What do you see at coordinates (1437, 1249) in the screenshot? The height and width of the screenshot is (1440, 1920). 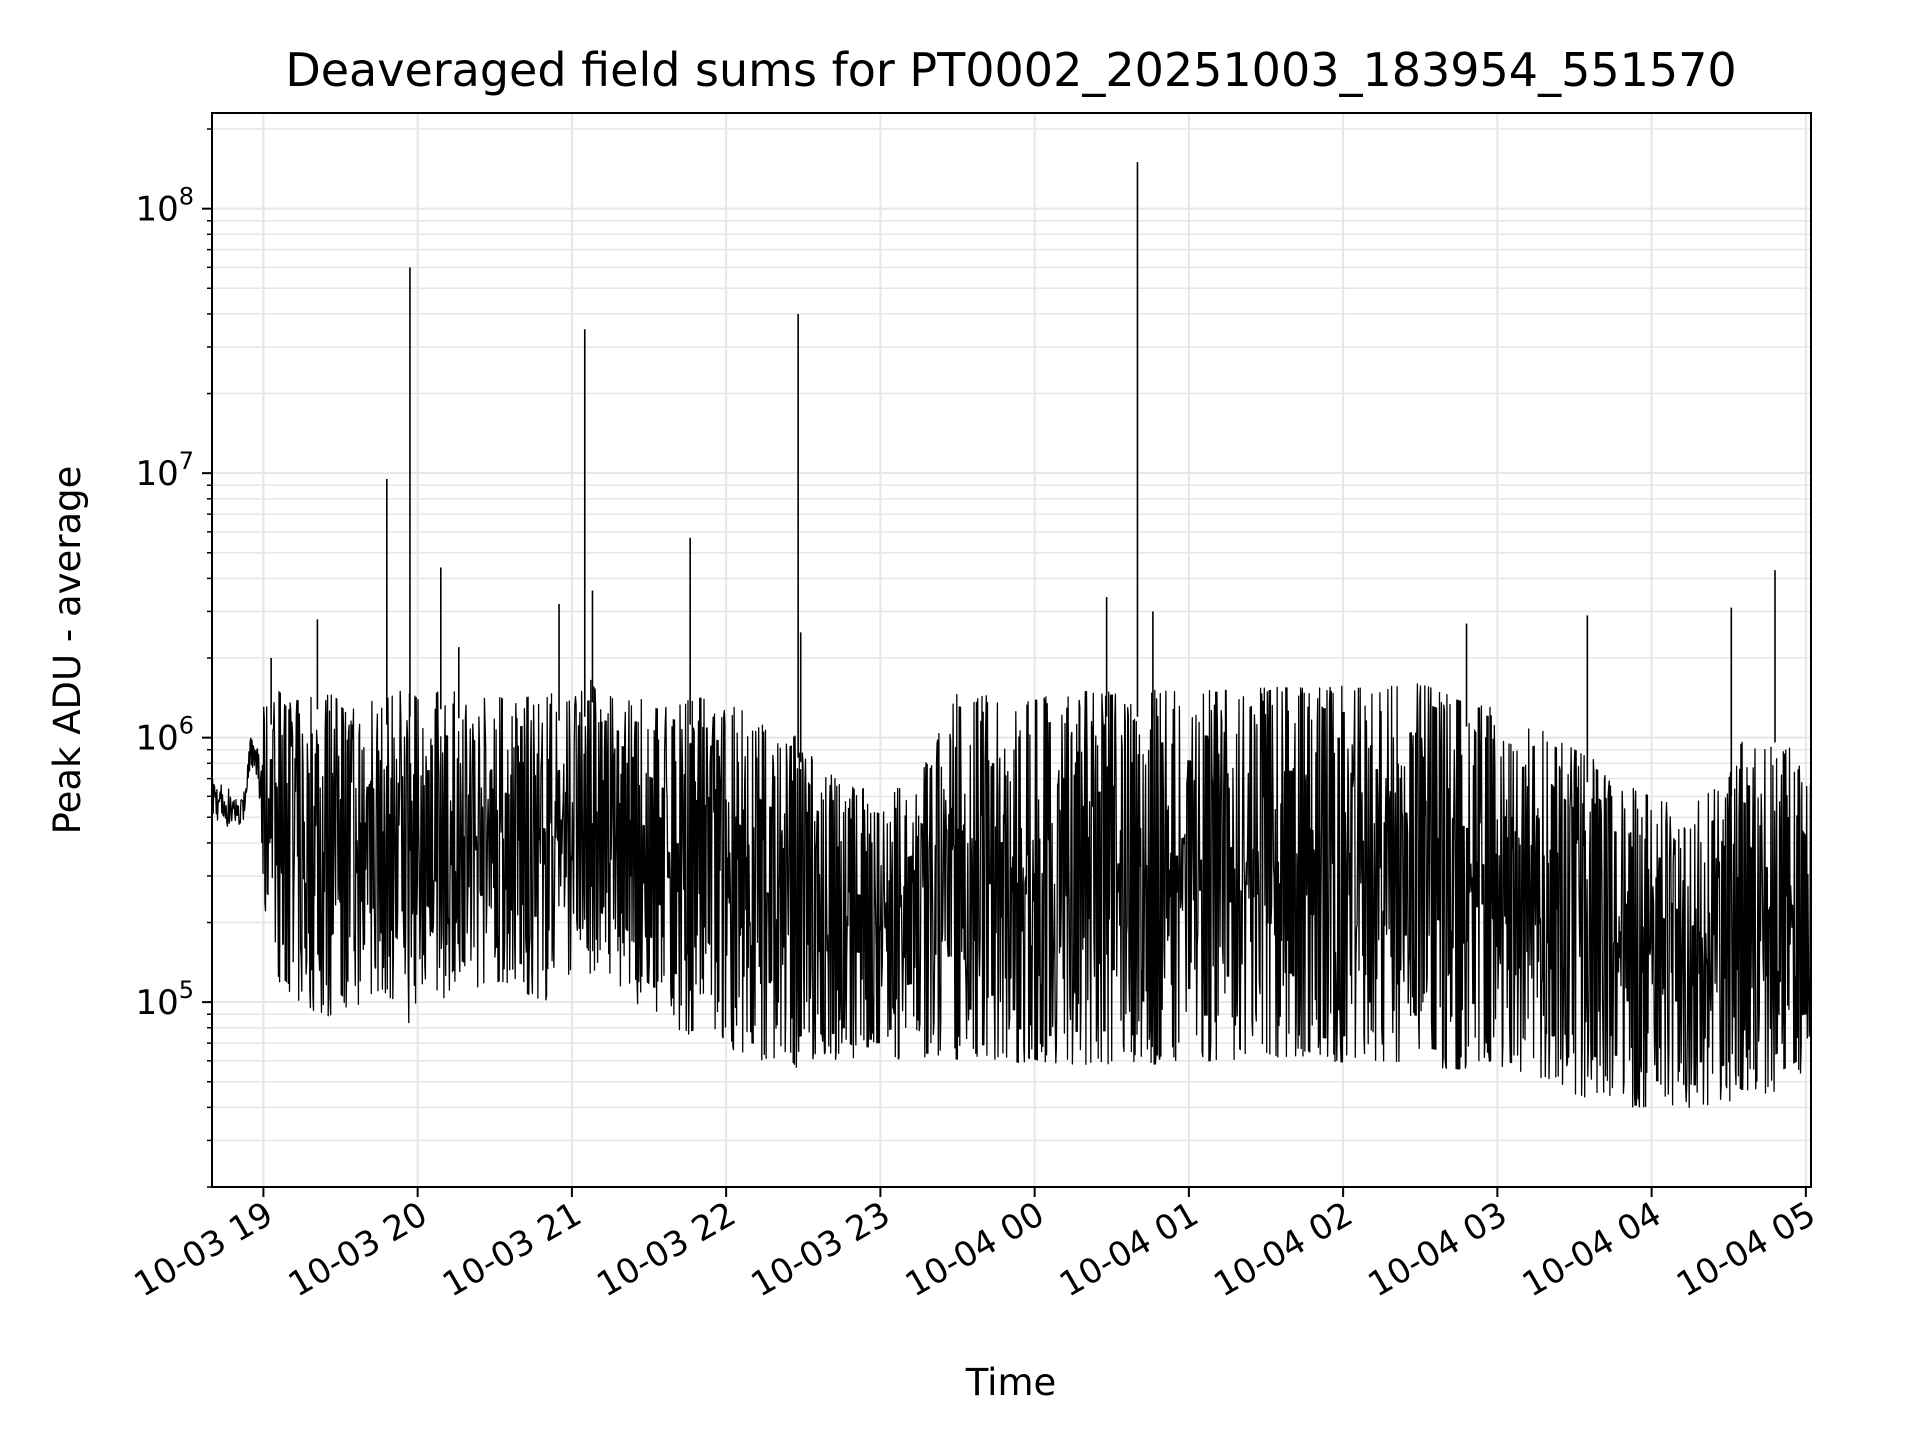 I see `x-tick-label: 10-04 03` at bounding box center [1437, 1249].